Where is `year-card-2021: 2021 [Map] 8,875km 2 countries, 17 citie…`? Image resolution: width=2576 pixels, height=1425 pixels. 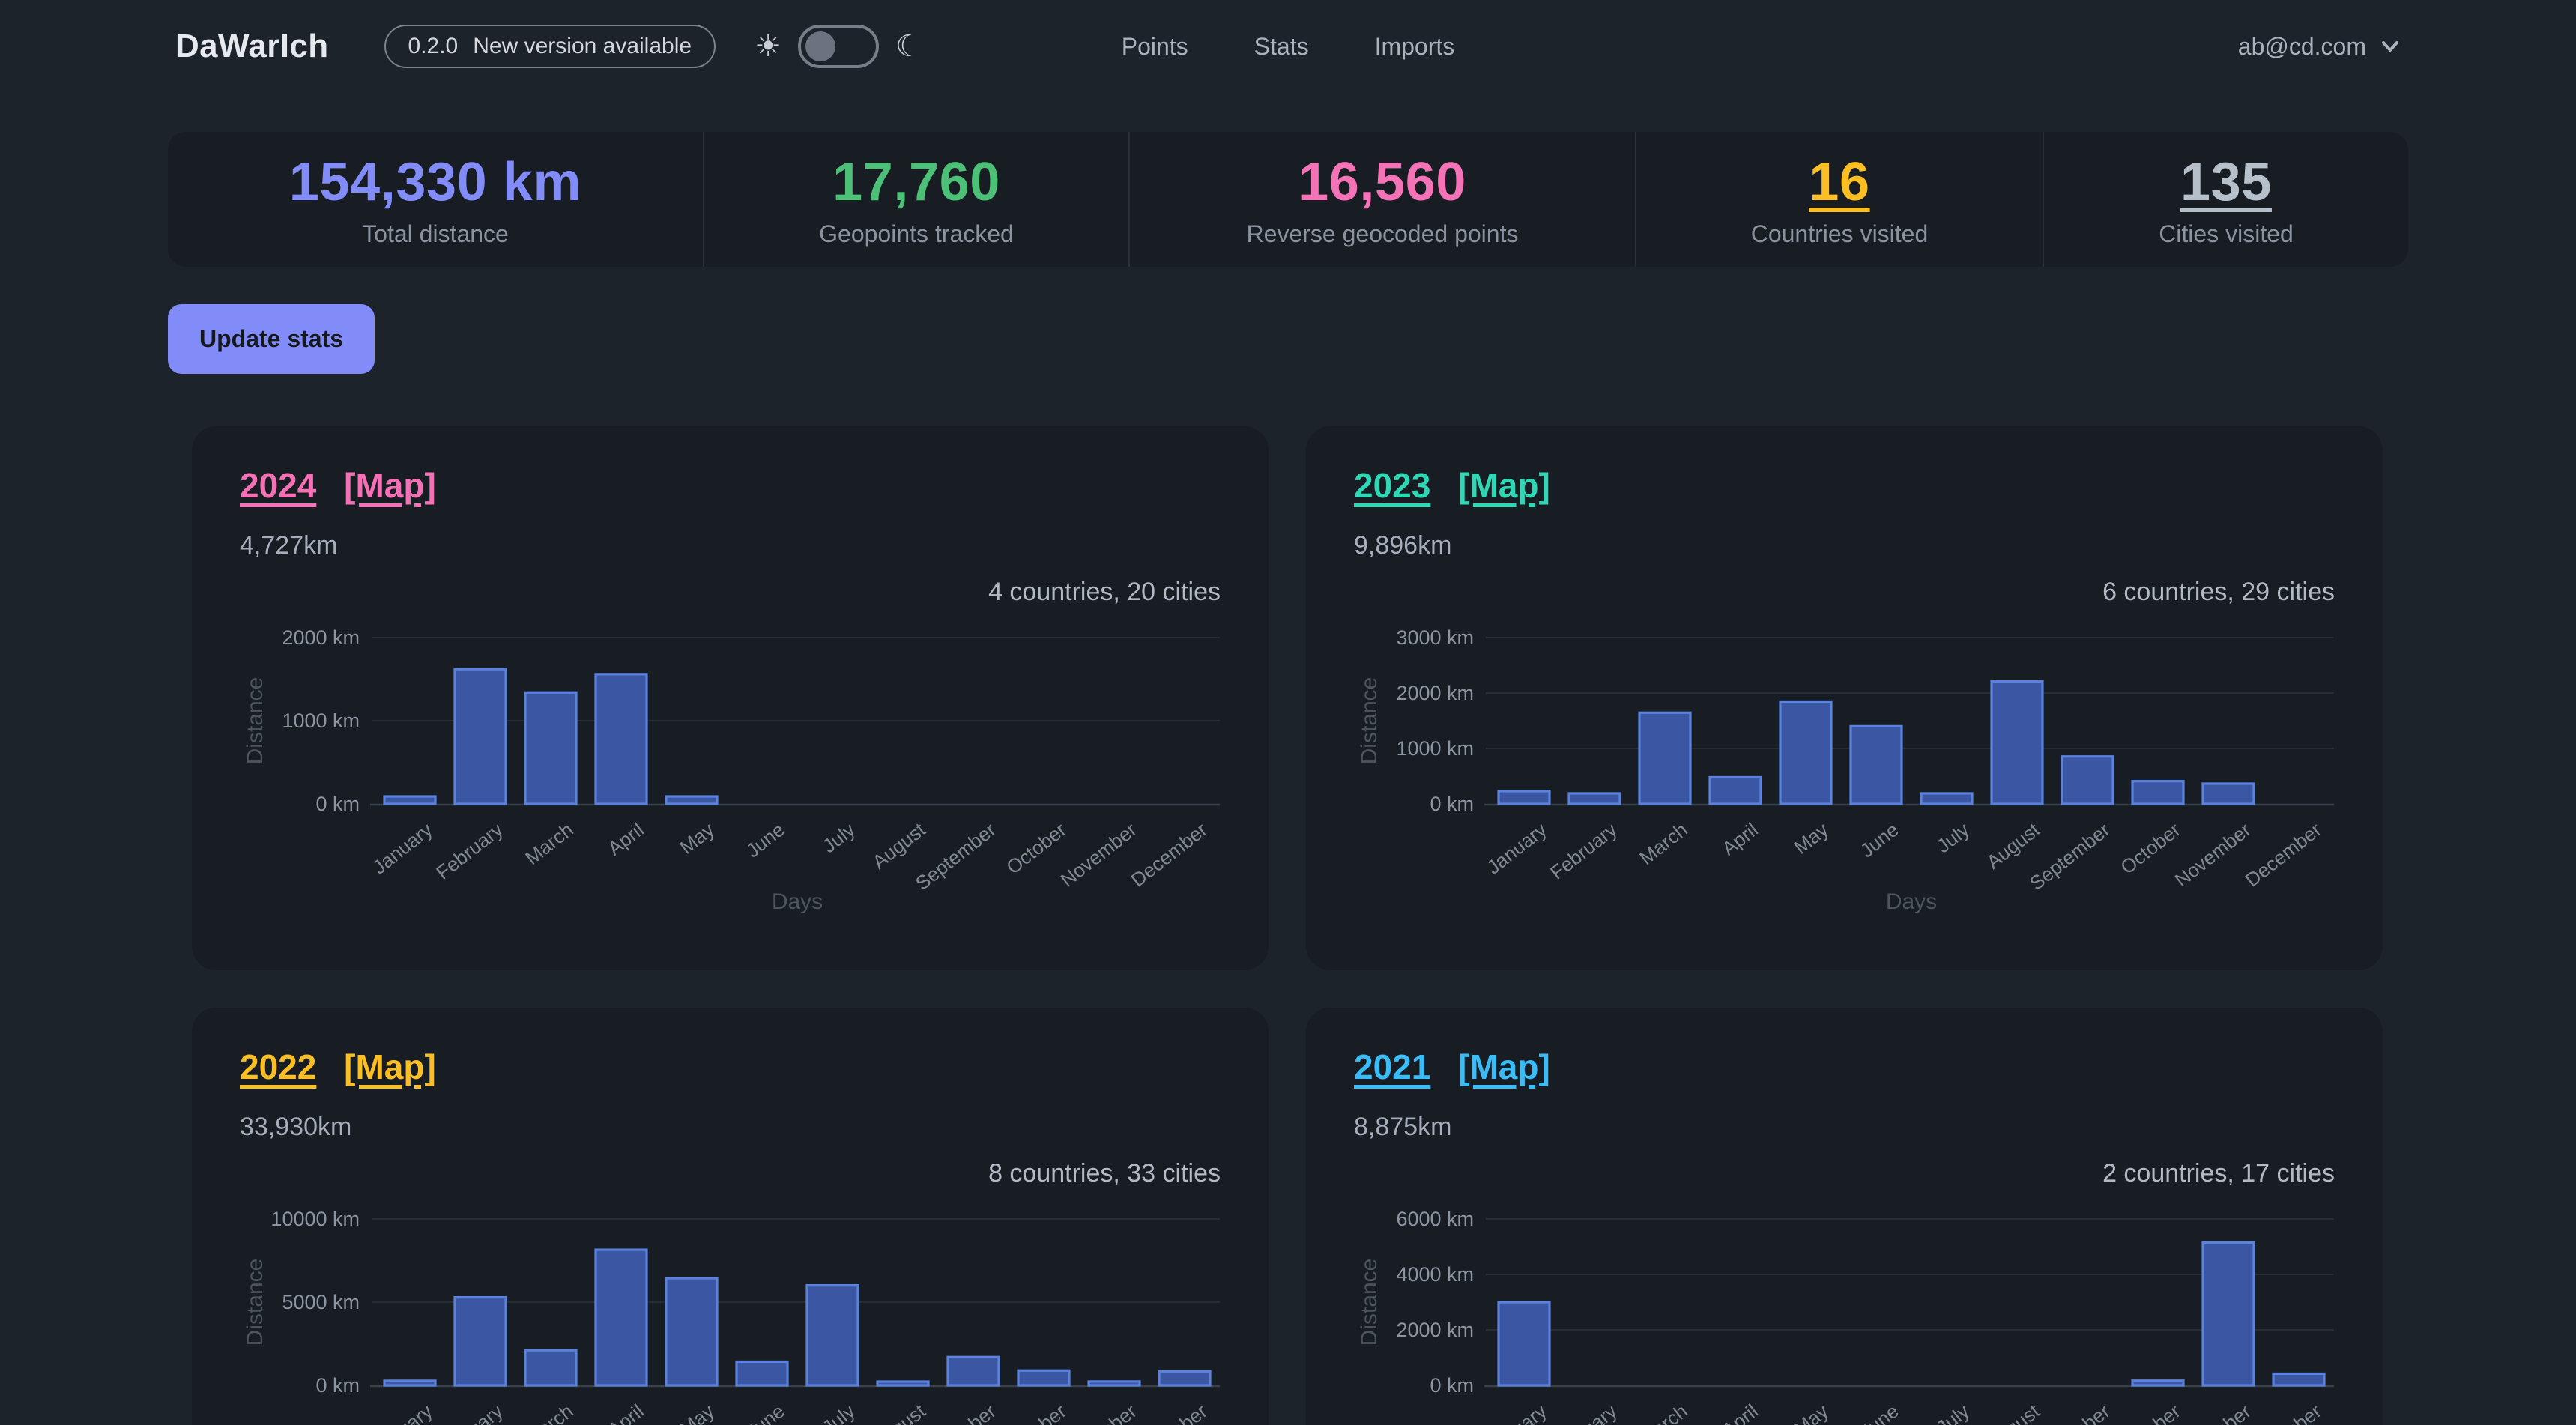 year-card-2021: 2021 [Map] 8,875km 2 countries, 17 citie… is located at coordinates (1844, 1216).